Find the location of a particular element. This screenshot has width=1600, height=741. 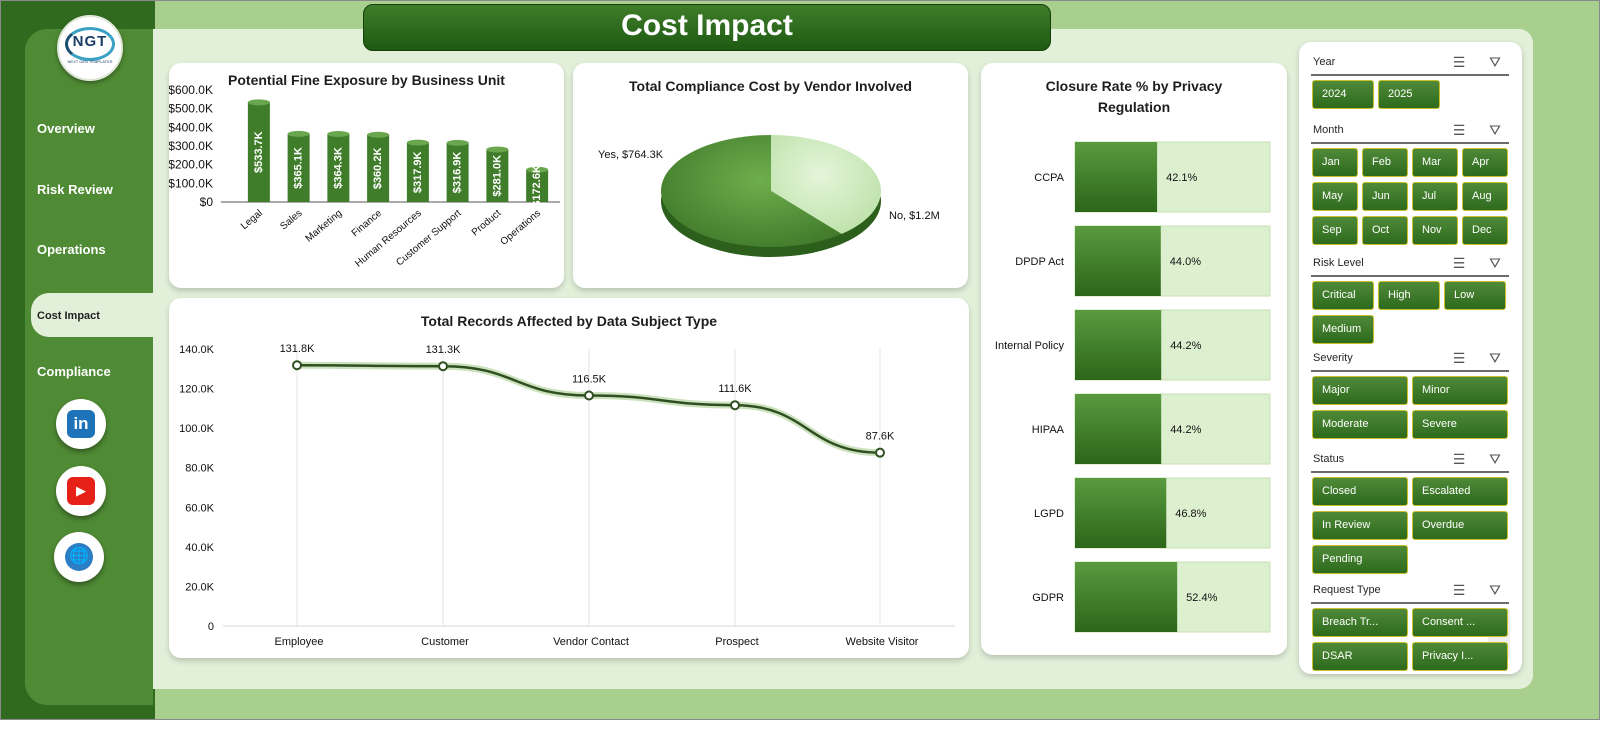

bar: $316.9K is located at coordinates (457, 170).